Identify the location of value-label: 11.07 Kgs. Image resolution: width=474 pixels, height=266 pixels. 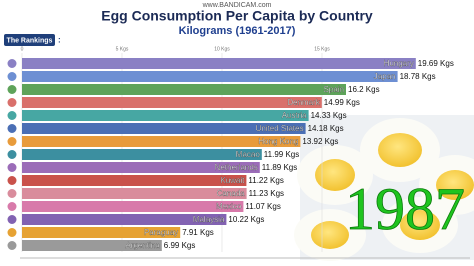
(262, 206).